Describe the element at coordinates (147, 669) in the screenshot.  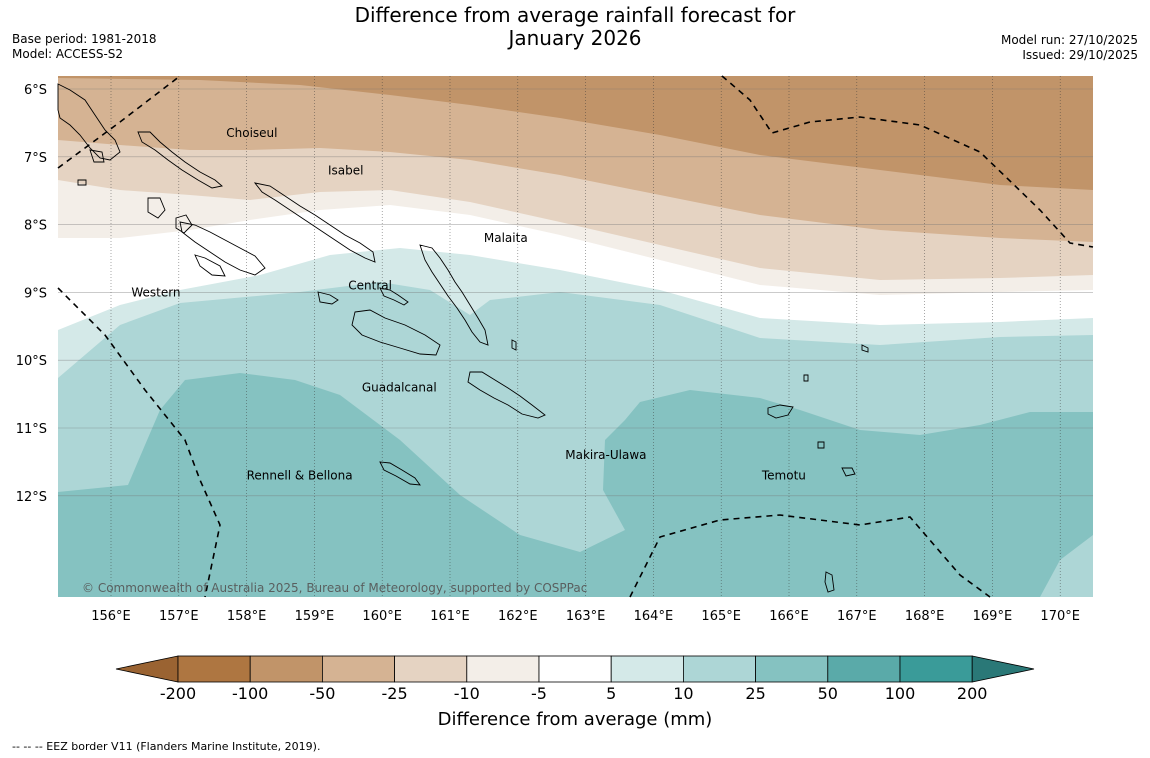
I see `colorbar-extend-low` at that location.